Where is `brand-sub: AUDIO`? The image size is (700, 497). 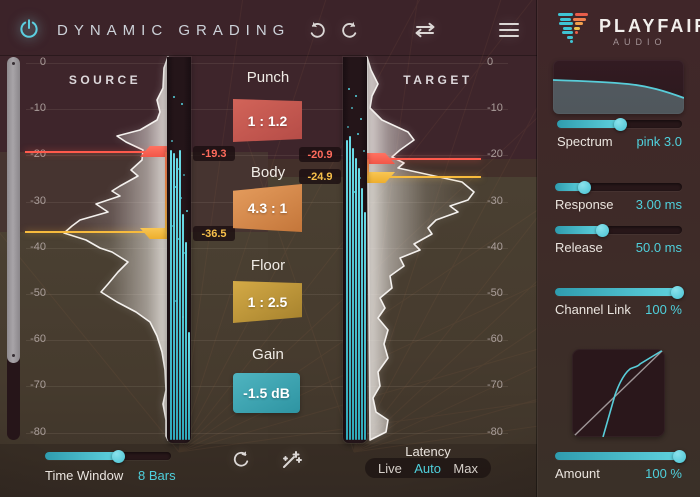 brand-sub: AUDIO is located at coordinates (640, 42).